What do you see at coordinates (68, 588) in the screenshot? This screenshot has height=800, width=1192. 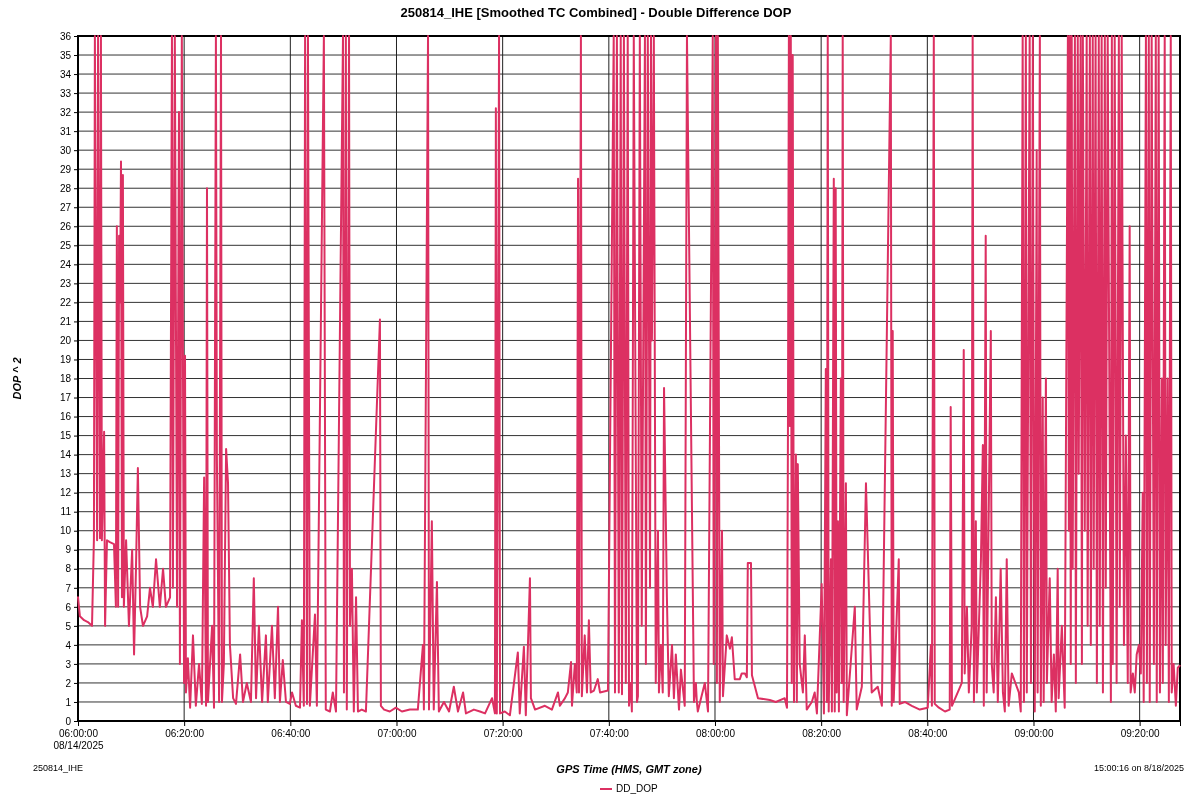 I see `y-tick-label: 7` at bounding box center [68, 588].